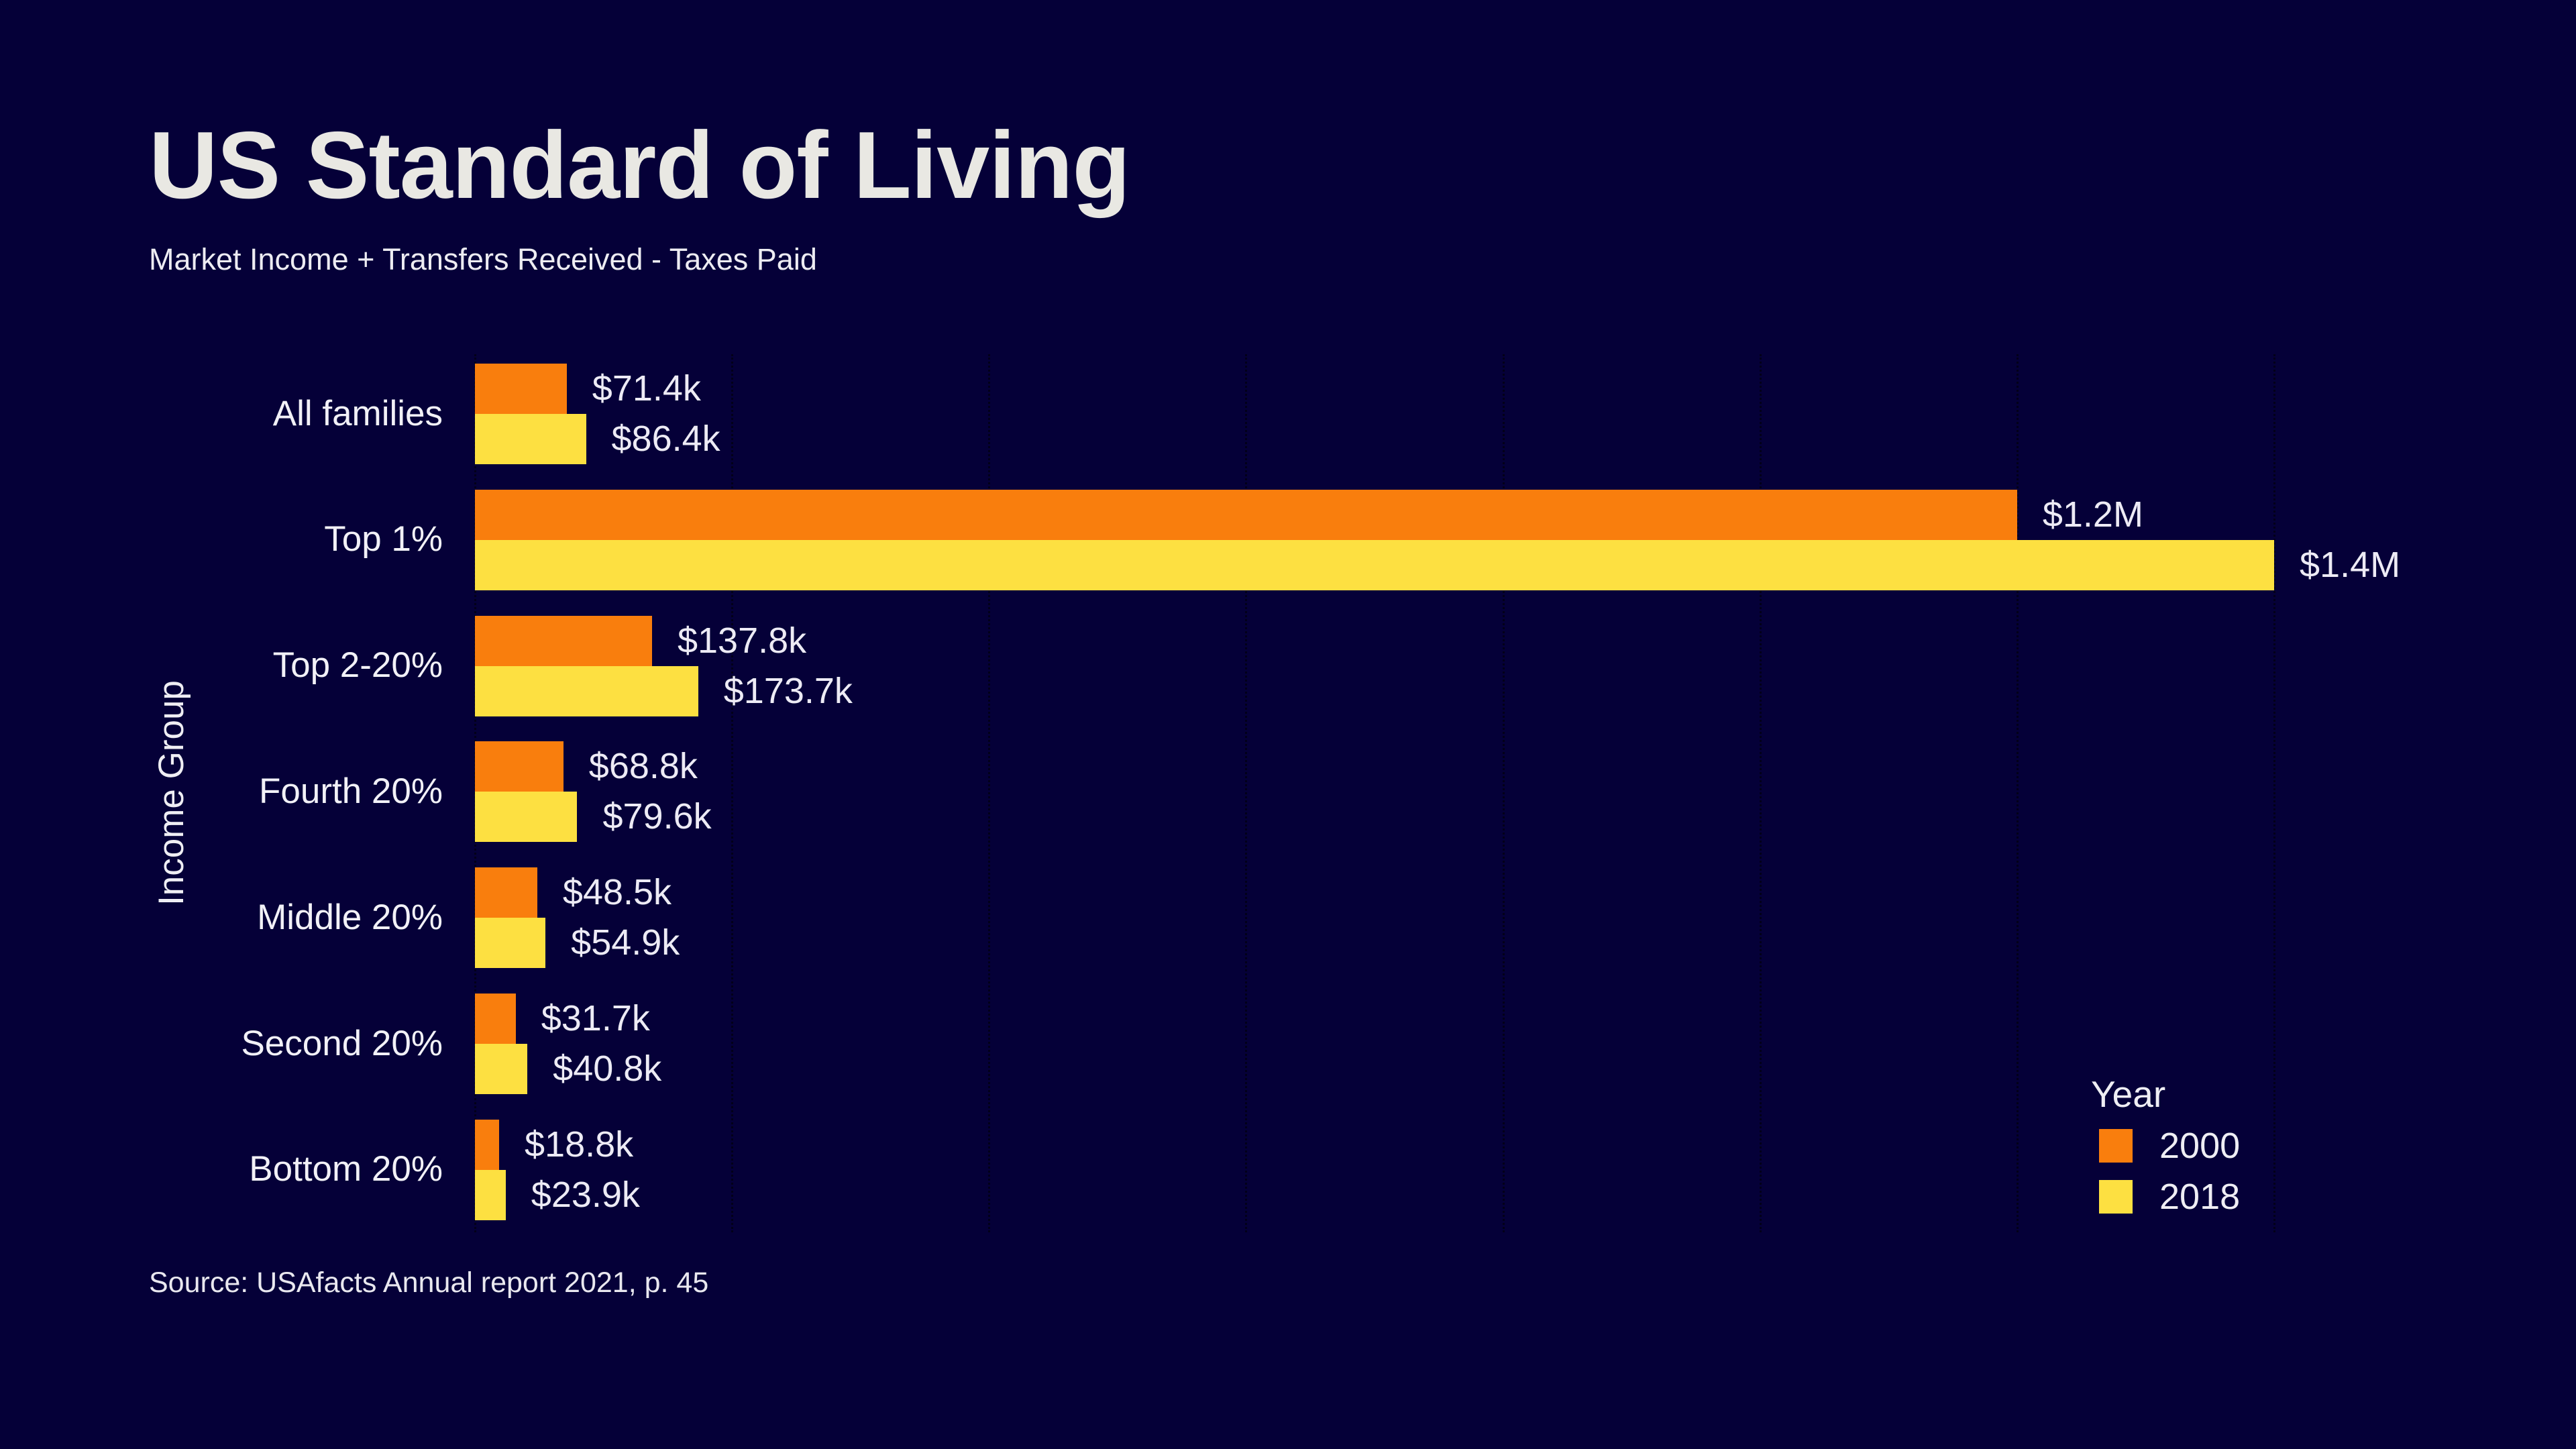  Describe the element at coordinates (510, 943) in the screenshot. I see `bar-2018-middle-20-` at that location.